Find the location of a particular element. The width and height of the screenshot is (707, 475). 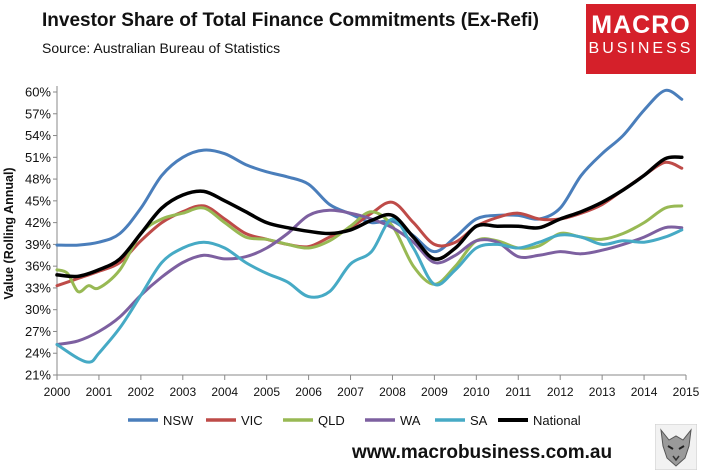

y-tick-label: 57% is located at coordinates (38, 113).